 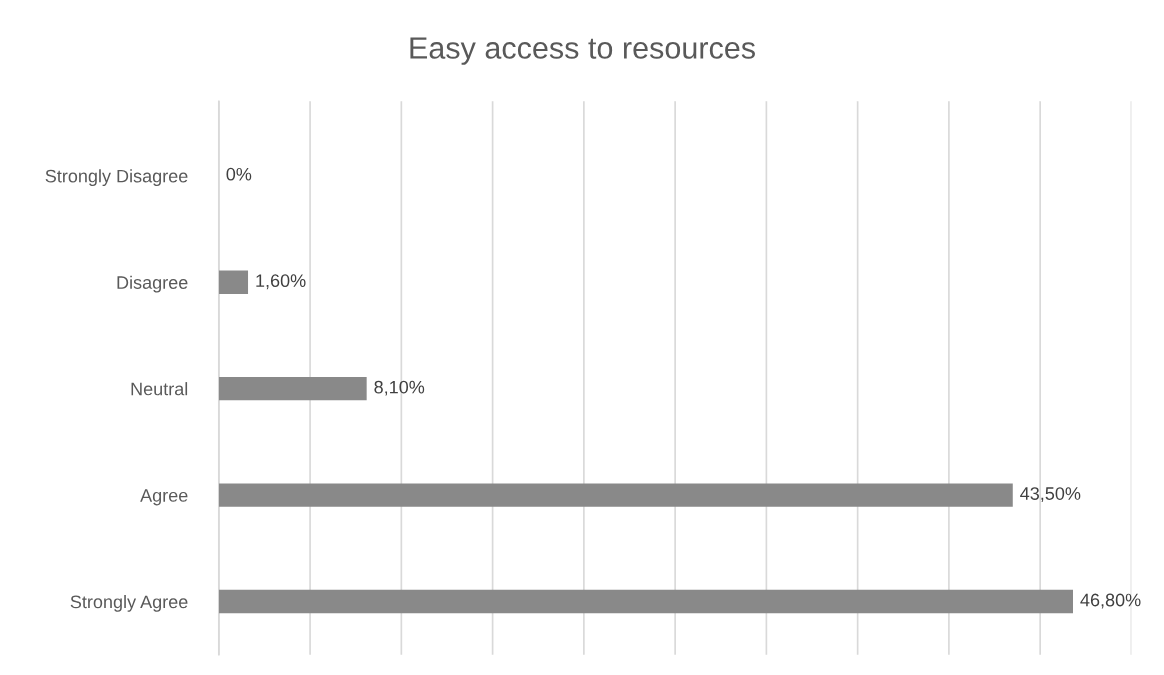 What do you see at coordinates (1050, 495) in the screenshot?
I see `data-label: 43,50%` at bounding box center [1050, 495].